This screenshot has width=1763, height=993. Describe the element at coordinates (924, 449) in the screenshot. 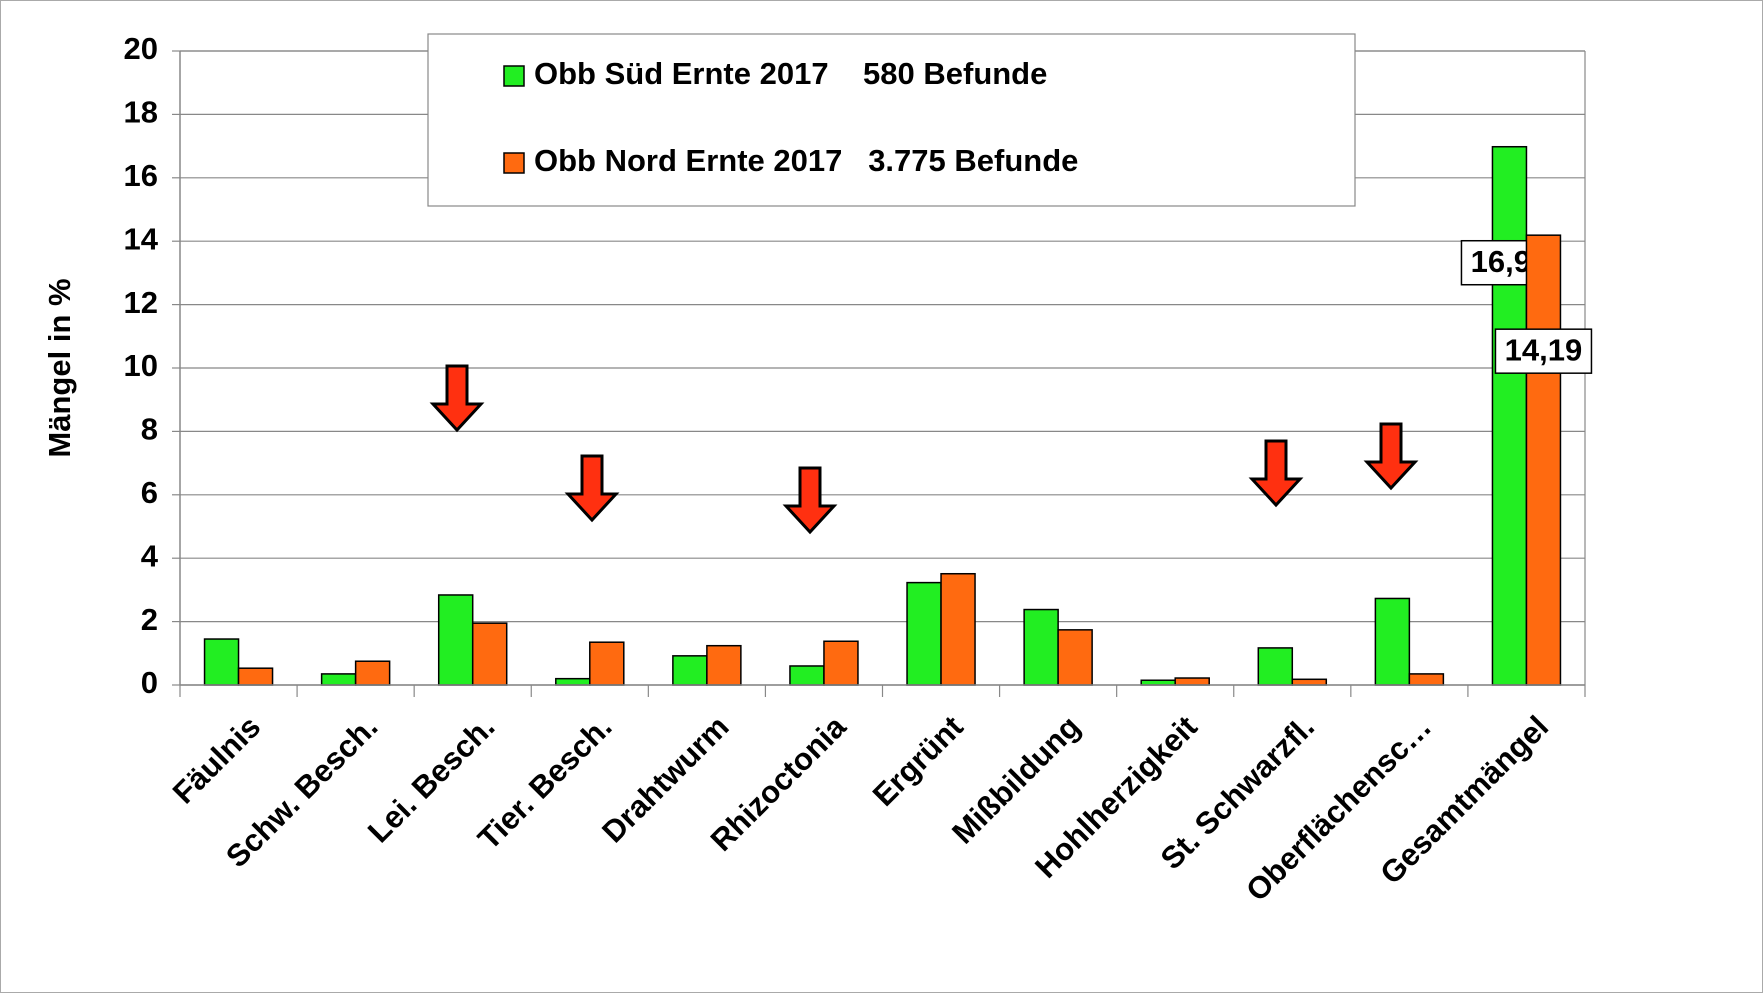

I see `arrows` at that location.